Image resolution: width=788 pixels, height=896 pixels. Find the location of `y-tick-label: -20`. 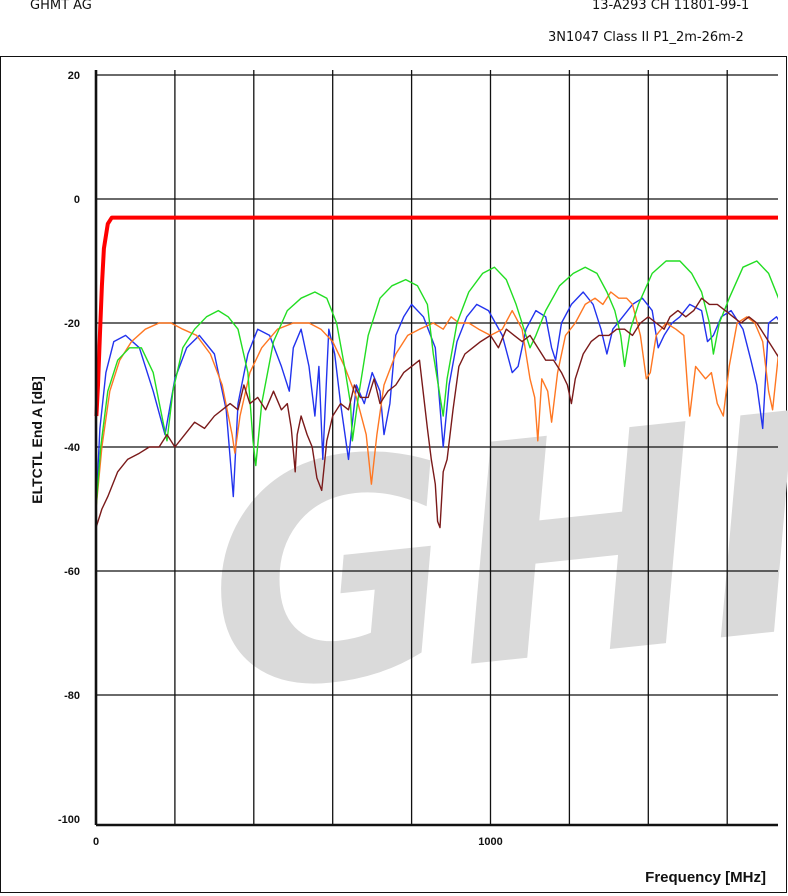

y-tick-label: -20 is located at coordinates (72, 324).